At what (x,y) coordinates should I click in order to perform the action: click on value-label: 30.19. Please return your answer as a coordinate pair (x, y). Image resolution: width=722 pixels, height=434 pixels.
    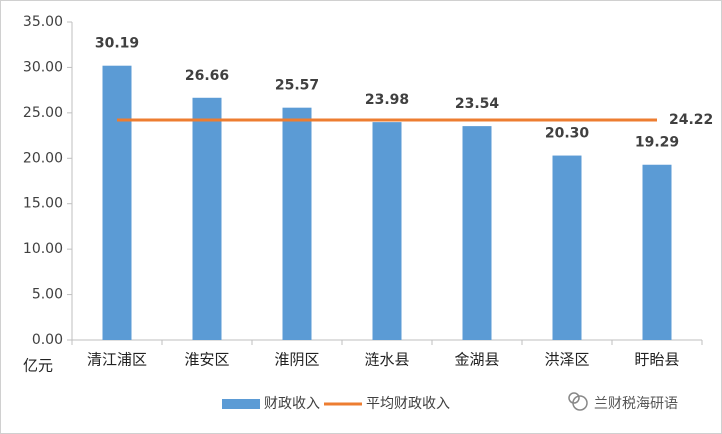
    Looking at the image, I should click on (117, 44).